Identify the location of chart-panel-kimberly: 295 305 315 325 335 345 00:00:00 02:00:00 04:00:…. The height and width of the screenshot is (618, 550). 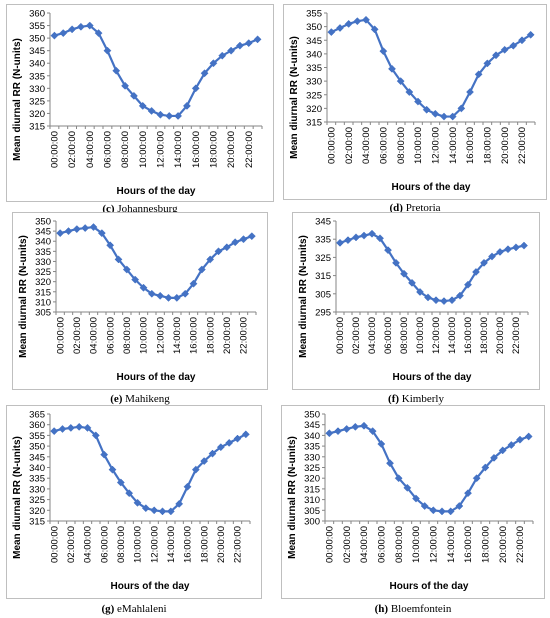
(416, 308).